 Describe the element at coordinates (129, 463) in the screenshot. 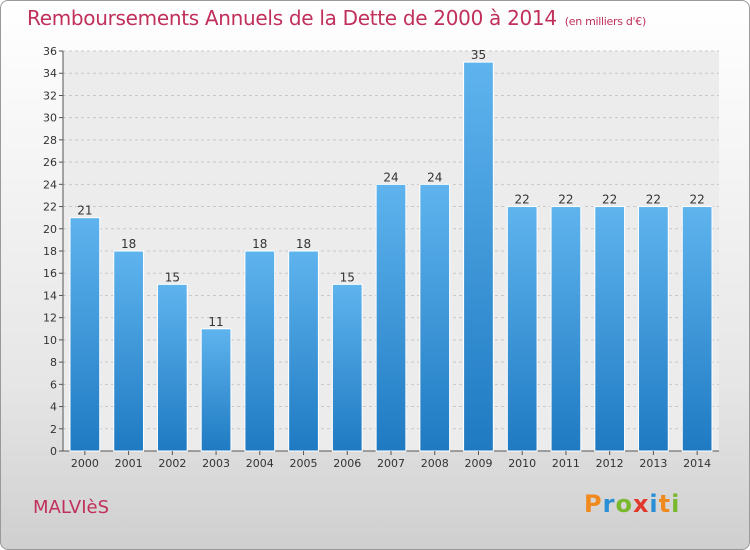

I see `x-tick-label: 2001` at that location.